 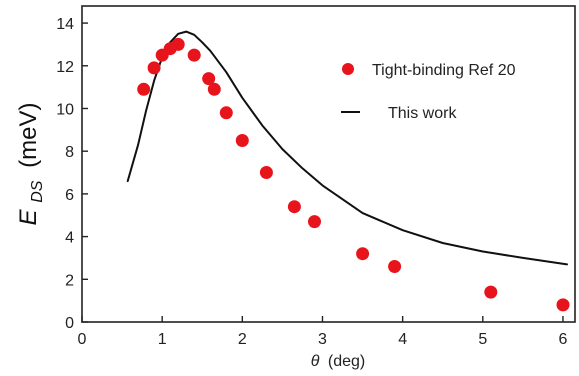 I want to click on x-axis-title: θ (deg), so click(x=338, y=361).